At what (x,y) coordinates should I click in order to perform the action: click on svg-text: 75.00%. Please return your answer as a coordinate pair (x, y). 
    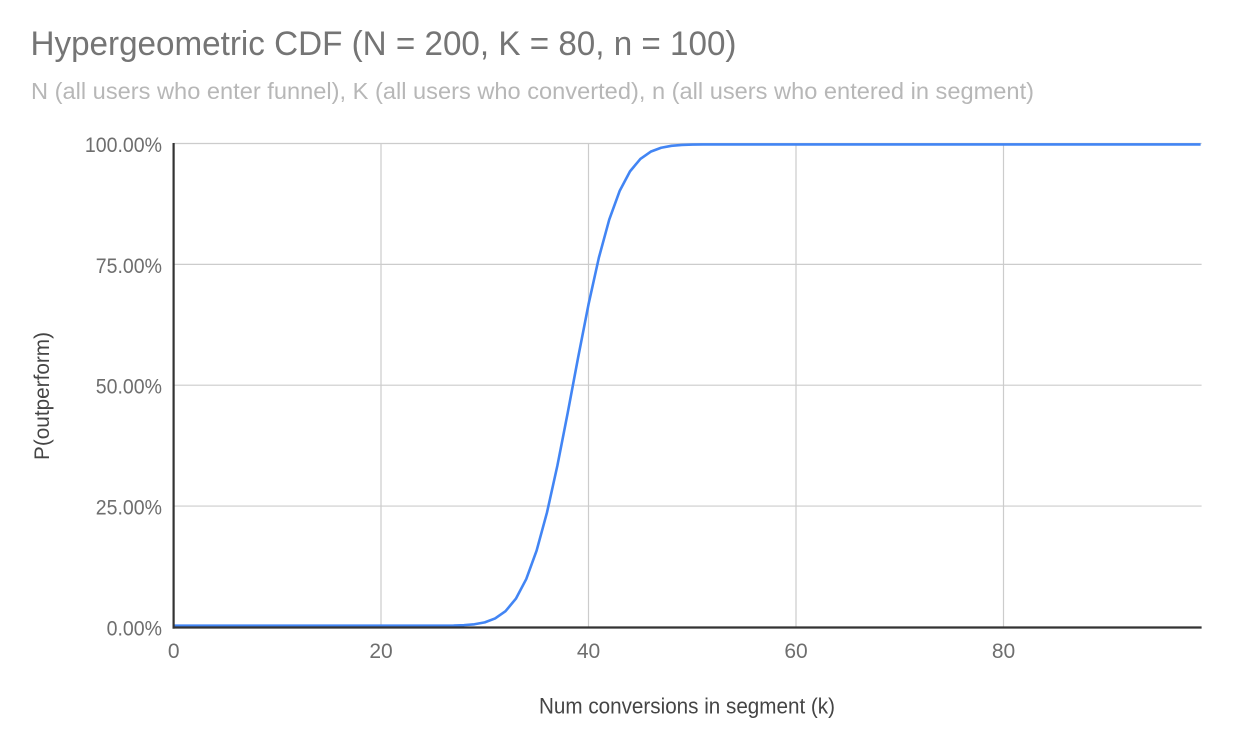
    Looking at the image, I should click on (129, 266).